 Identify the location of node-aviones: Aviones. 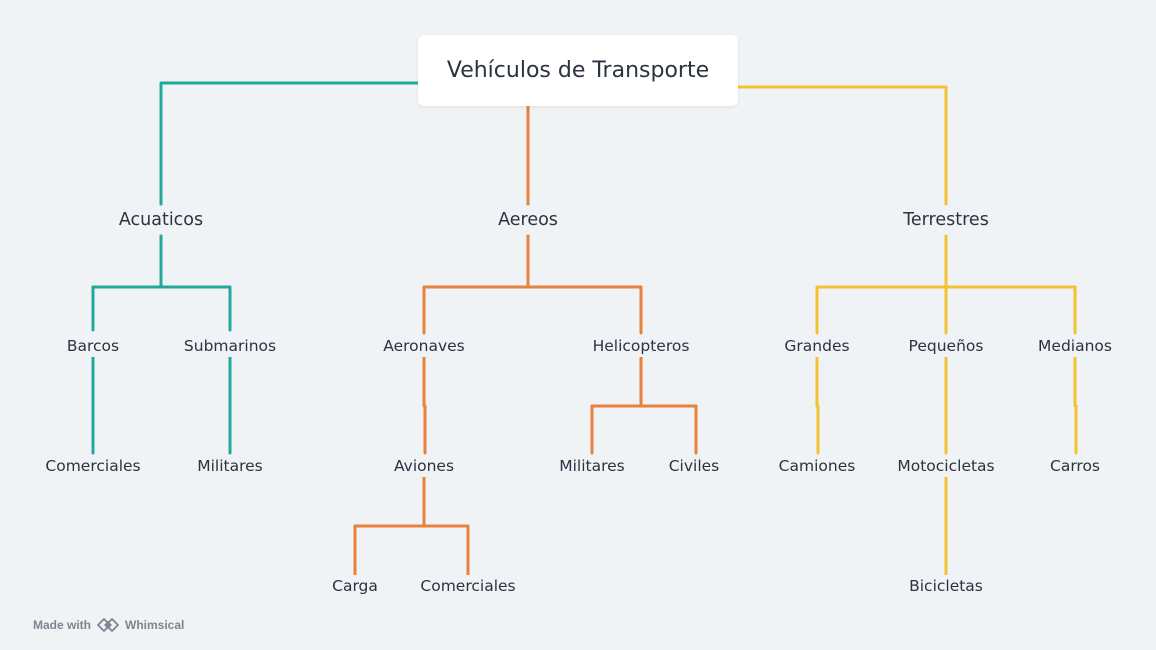
(424, 466).